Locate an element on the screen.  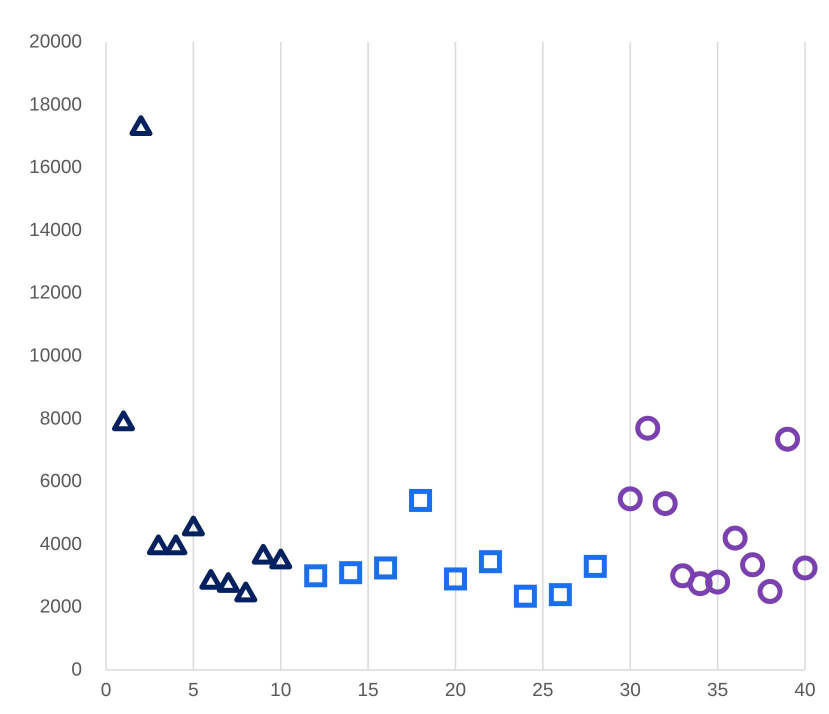
x-tick-label: 5 is located at coordinates (193, 690).